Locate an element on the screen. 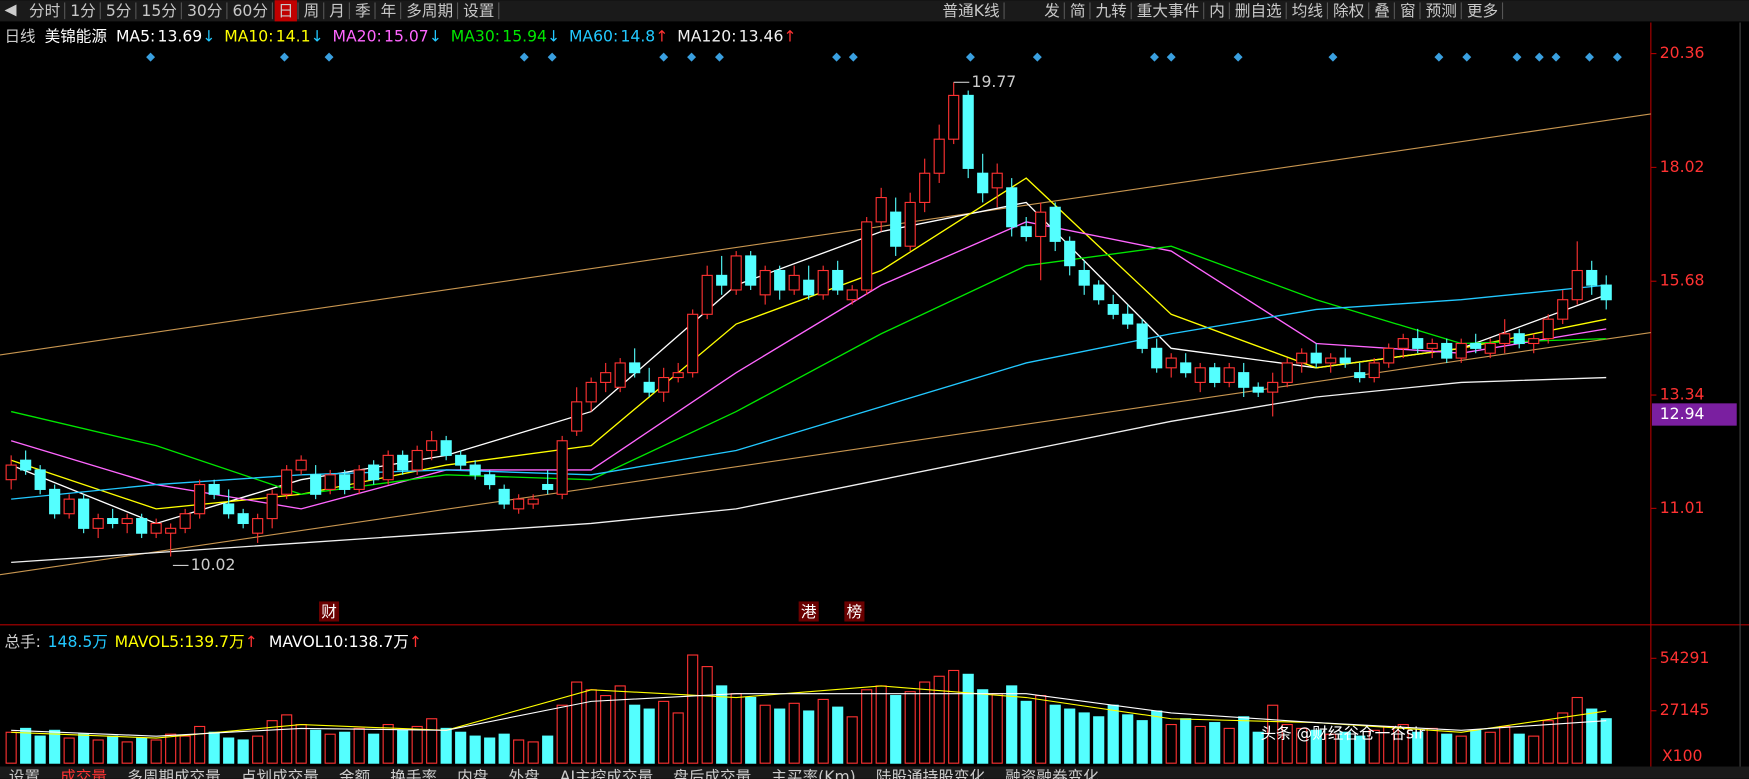 Image resolution: width=1749 pixels, height=779 pixels. toolbar-button: 设置 is located at coordinates (478, 11).